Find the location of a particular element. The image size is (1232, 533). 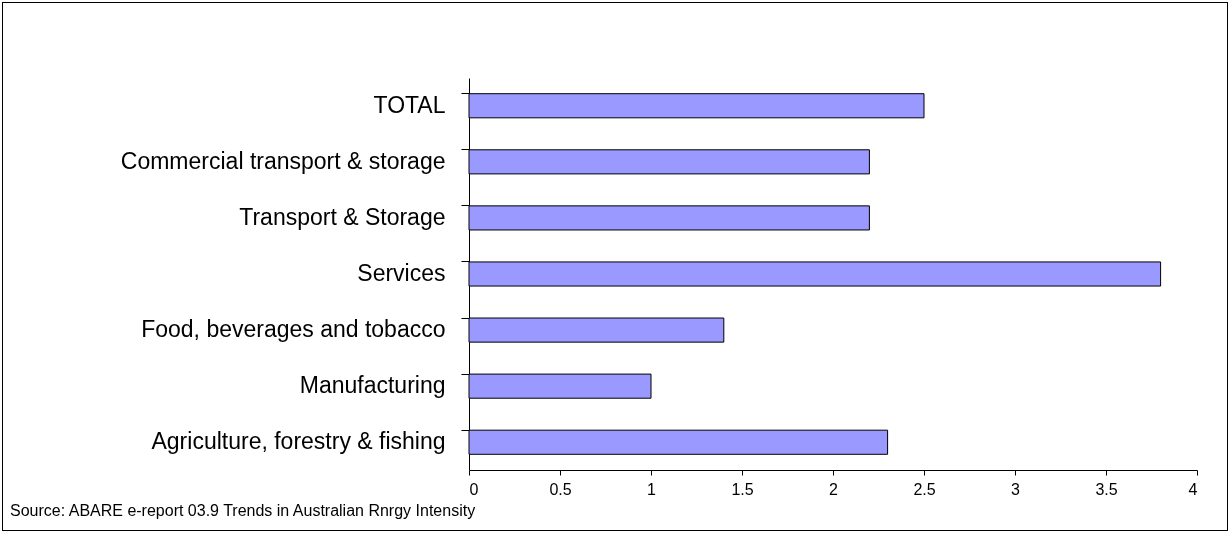

x-tick-label: 3 is located at coordinates (1016, 489).